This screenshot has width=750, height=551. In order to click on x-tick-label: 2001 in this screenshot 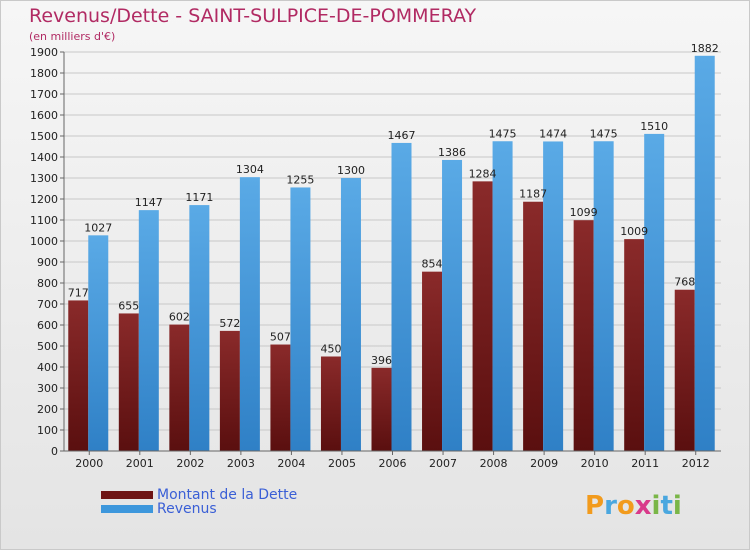, I will do `click(140, 463)`.